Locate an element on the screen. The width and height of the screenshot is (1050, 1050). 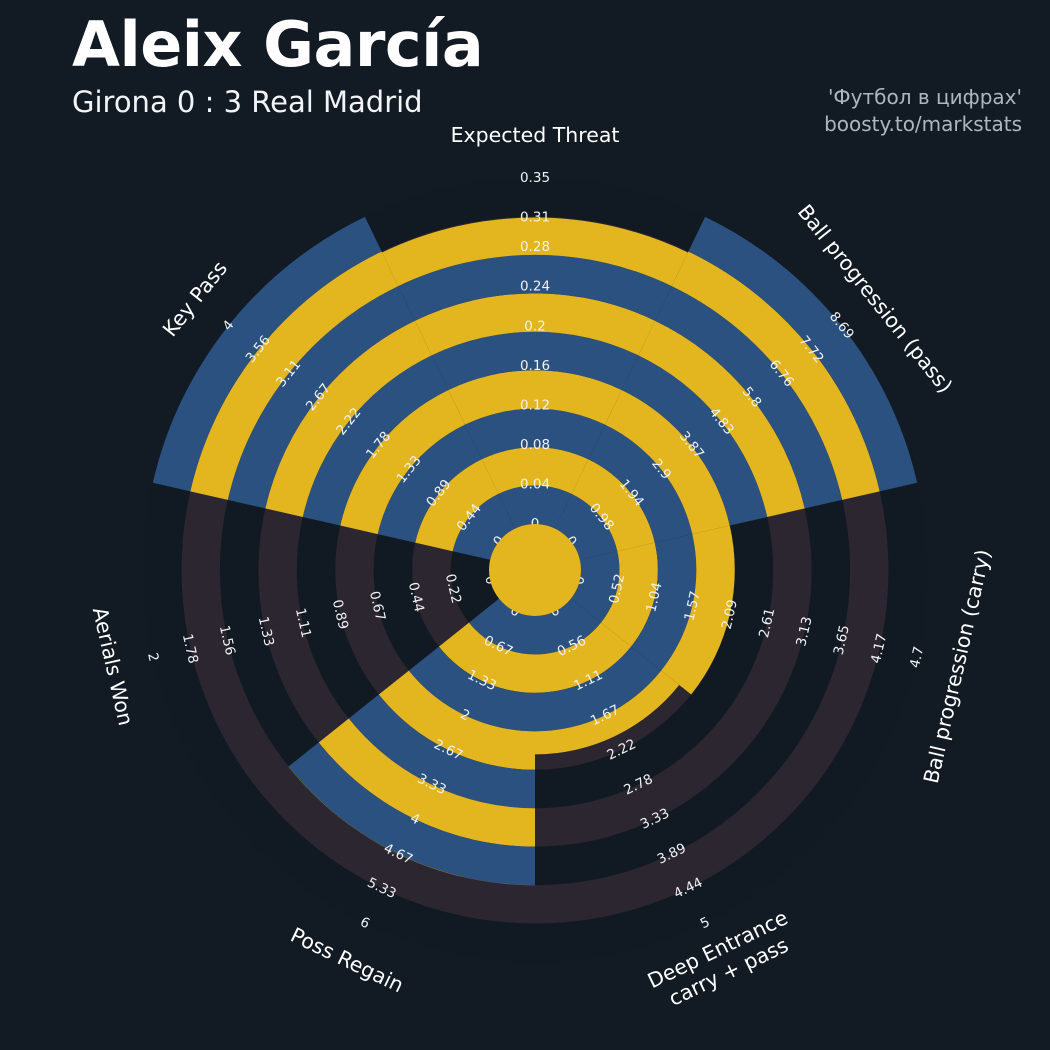
axis-tick-label: 1.11 is located at coordinates (303, 623).